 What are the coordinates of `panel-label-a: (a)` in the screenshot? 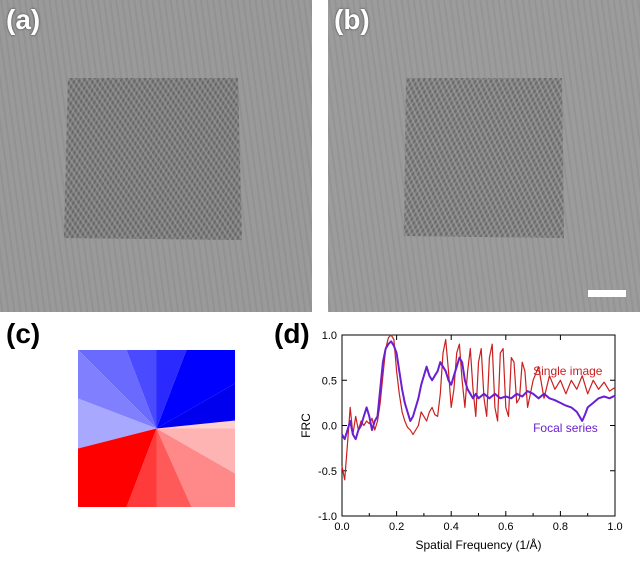 It's located at (23, 19).